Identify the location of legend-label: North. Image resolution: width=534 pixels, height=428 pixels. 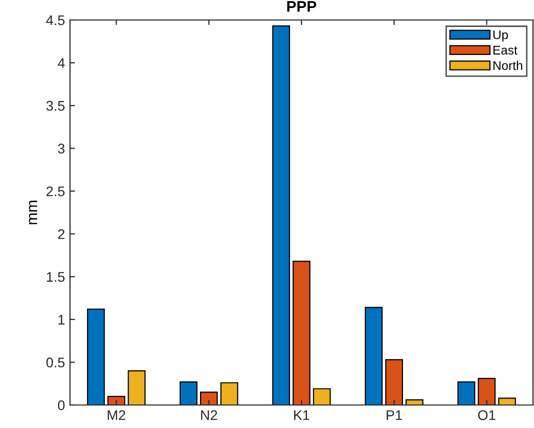
(507, 65).